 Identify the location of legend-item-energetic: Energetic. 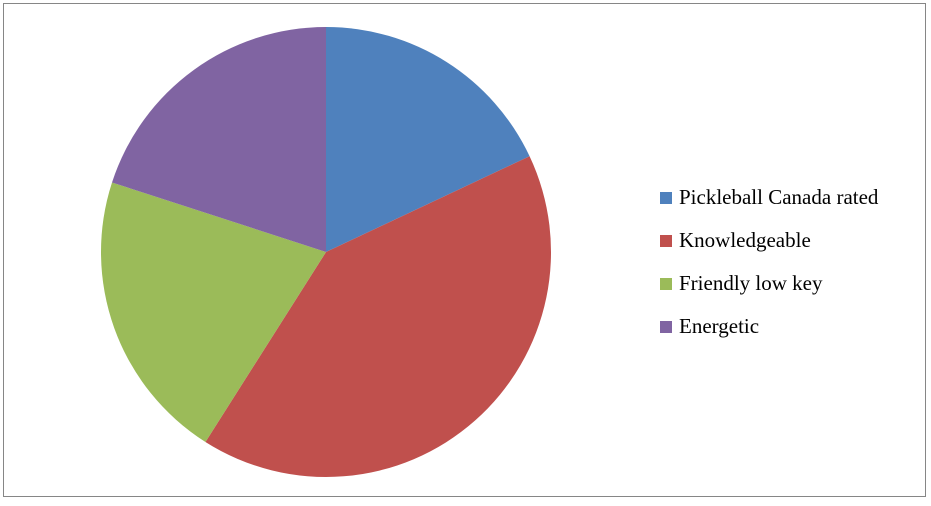
(769, 326).